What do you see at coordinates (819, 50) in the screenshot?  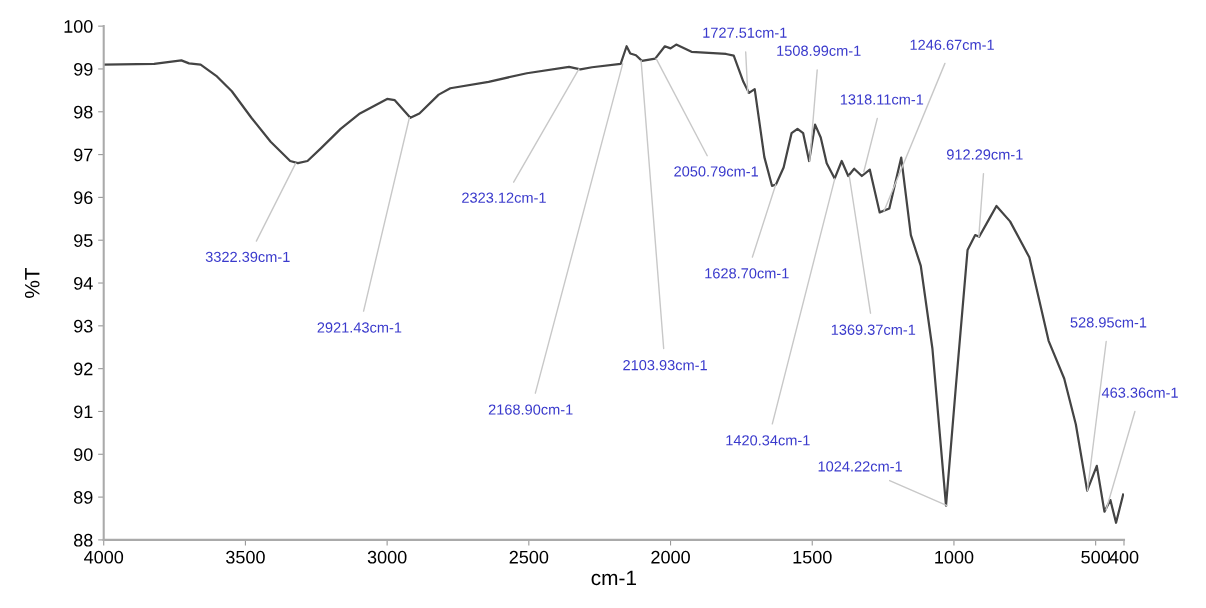 I see `annotation: 1508.99cm-1` at bounding box center [819, 50].